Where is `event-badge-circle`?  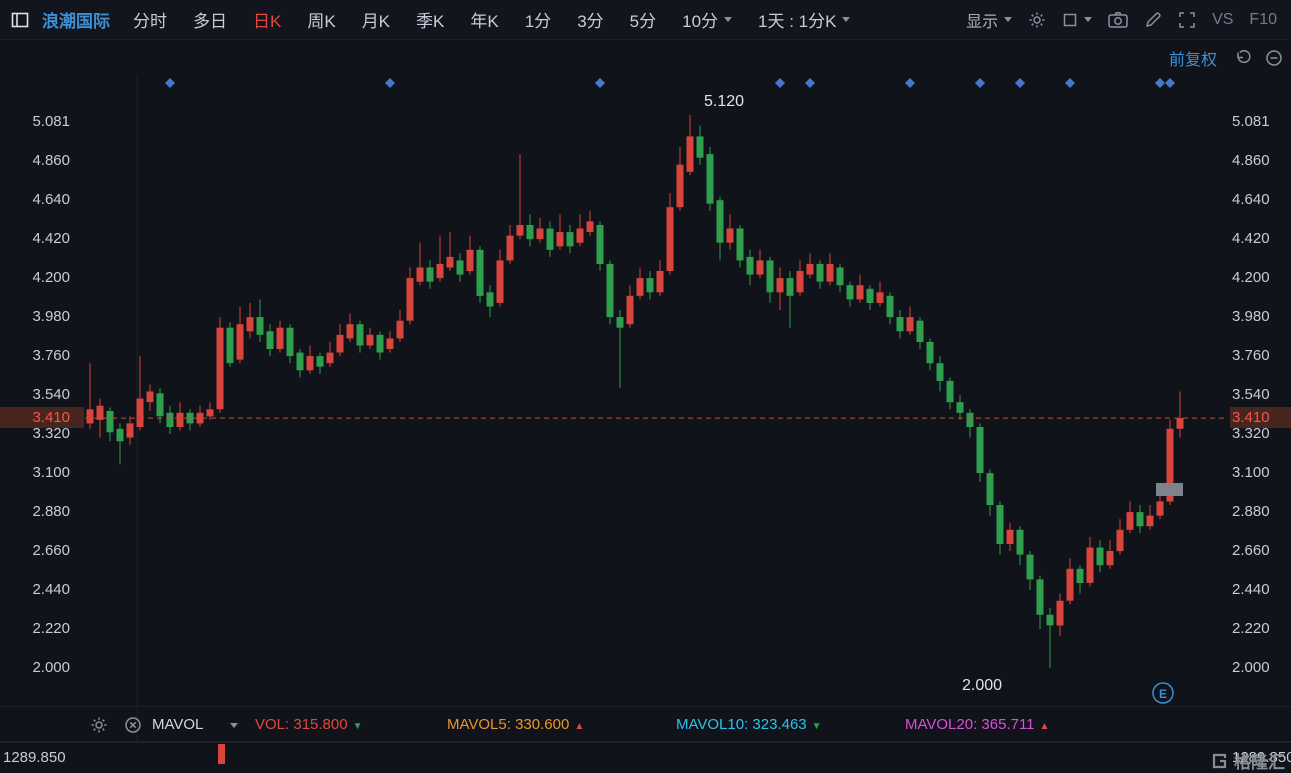
event-badge-circle is located at coordinates (1163, 693).